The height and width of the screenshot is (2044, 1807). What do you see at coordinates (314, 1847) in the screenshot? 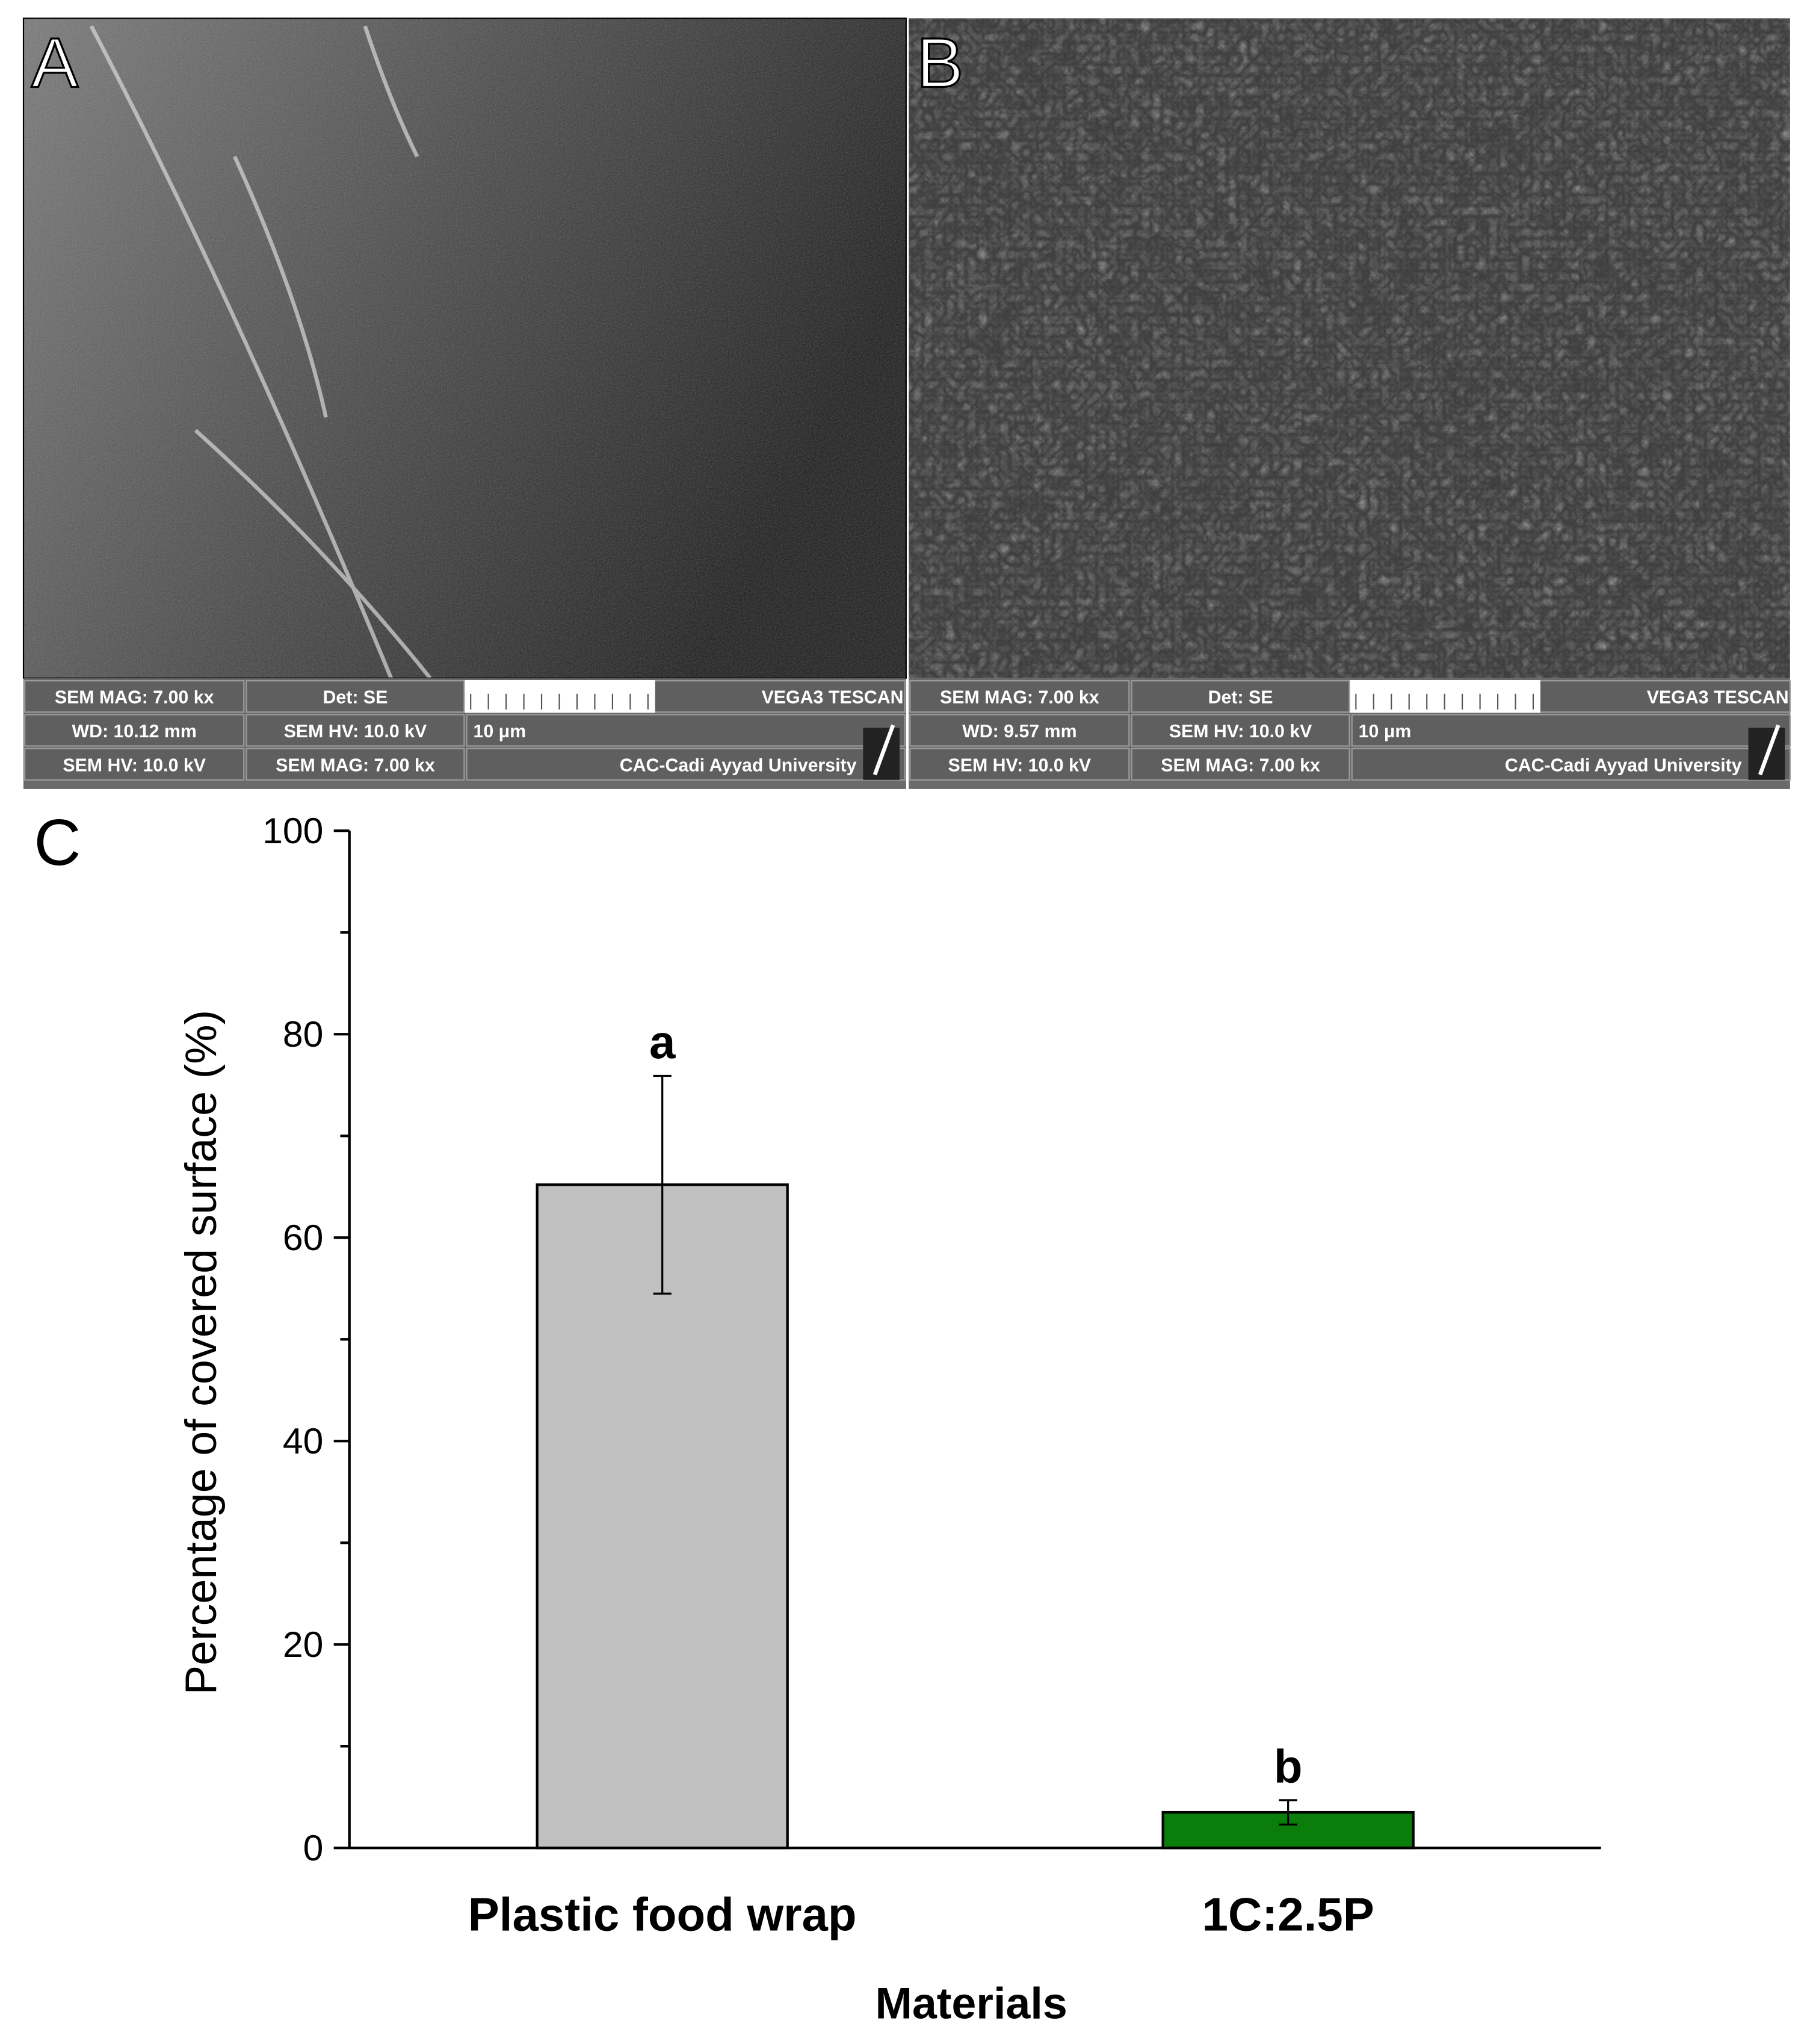
I see `y-tick-label: 0` at bounding box center [314, 1847].